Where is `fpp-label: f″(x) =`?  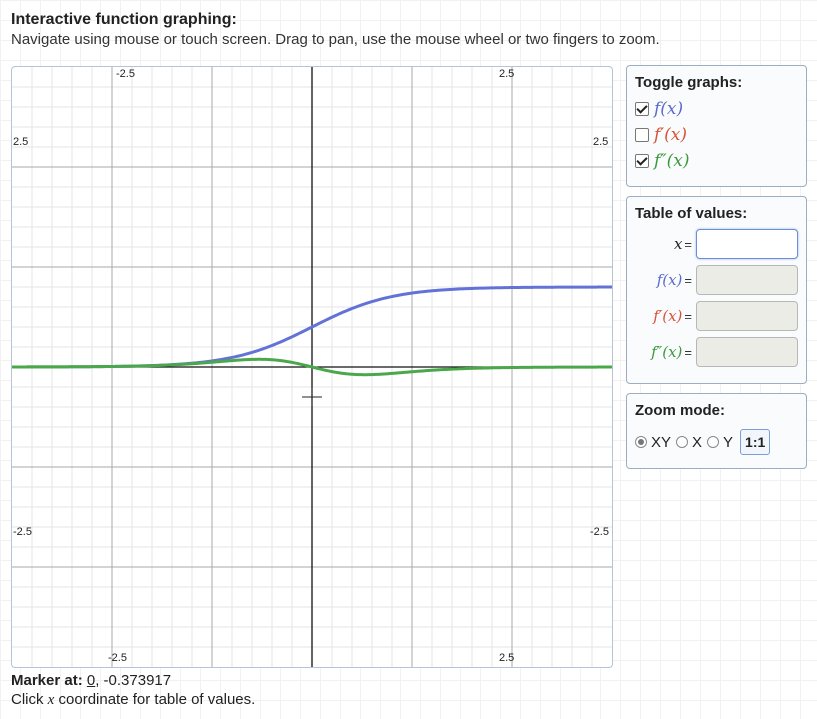
fpp-label: f″(x) = is located at coordinates (671, 352).